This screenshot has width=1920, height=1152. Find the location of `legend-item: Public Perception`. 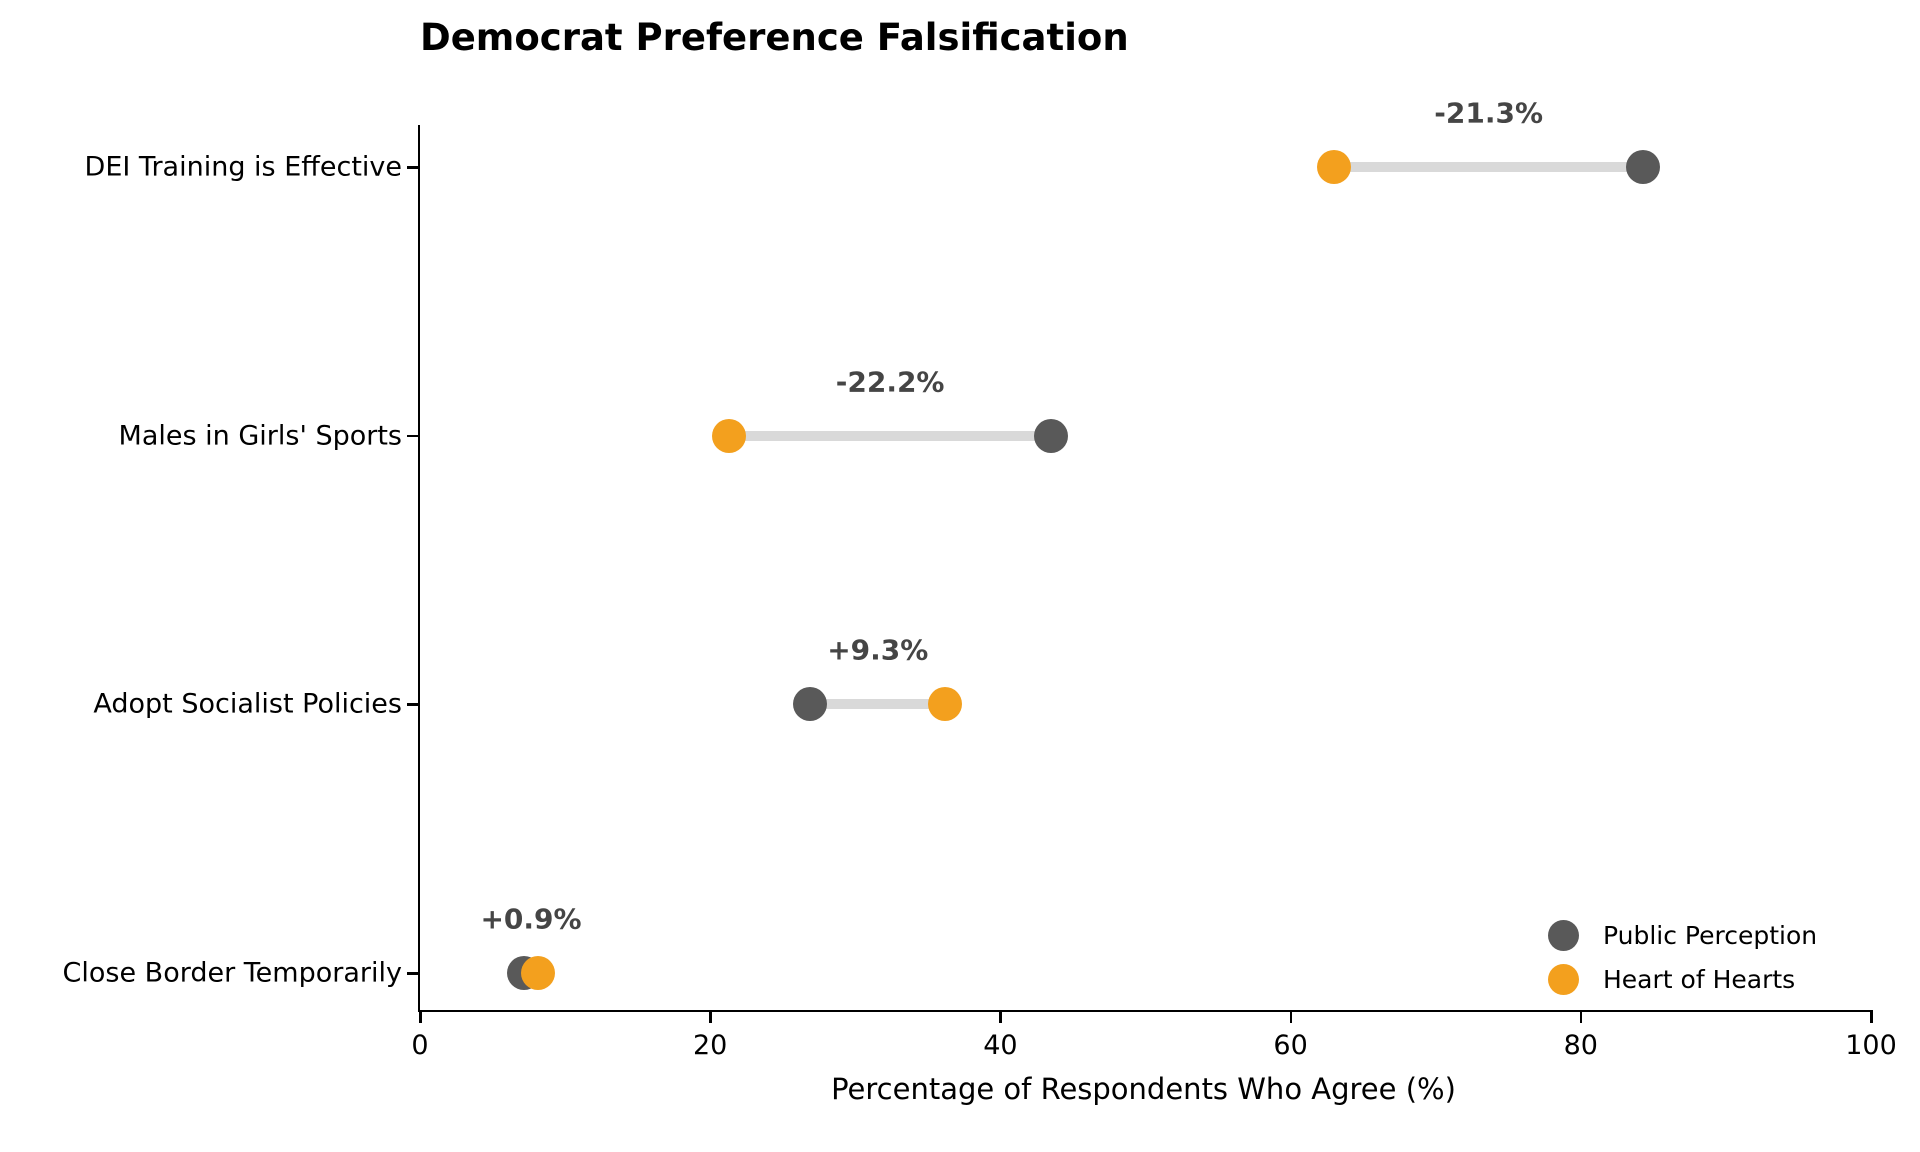

legend-item: Public Perception is located at coordinates (1682, 935).